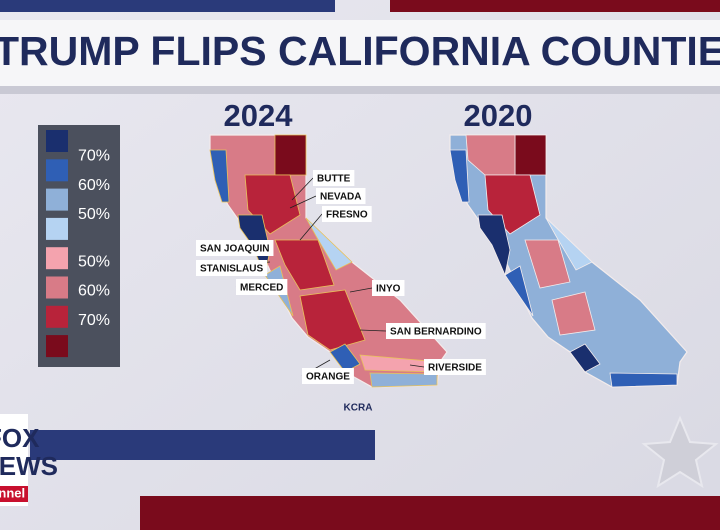 The width and height of the screenshot is (720, 530). I want to click on logo-line: NEWS, so click(29, 466).